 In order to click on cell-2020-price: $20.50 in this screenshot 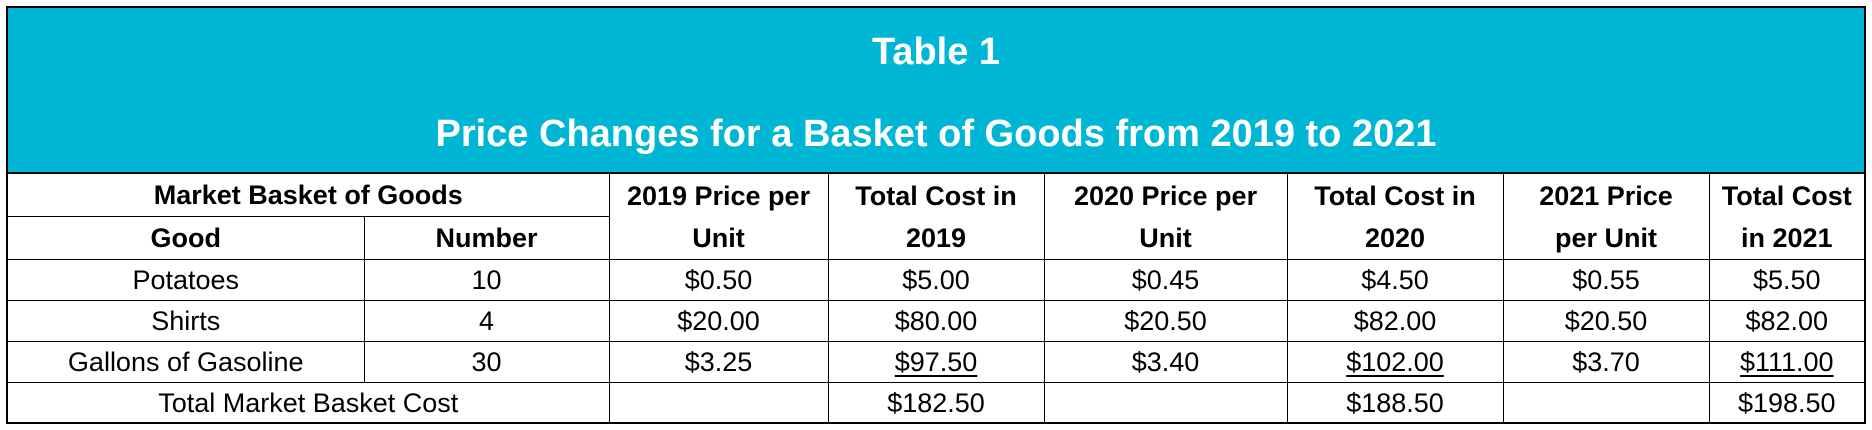, I will do `click(1165, 321)`.